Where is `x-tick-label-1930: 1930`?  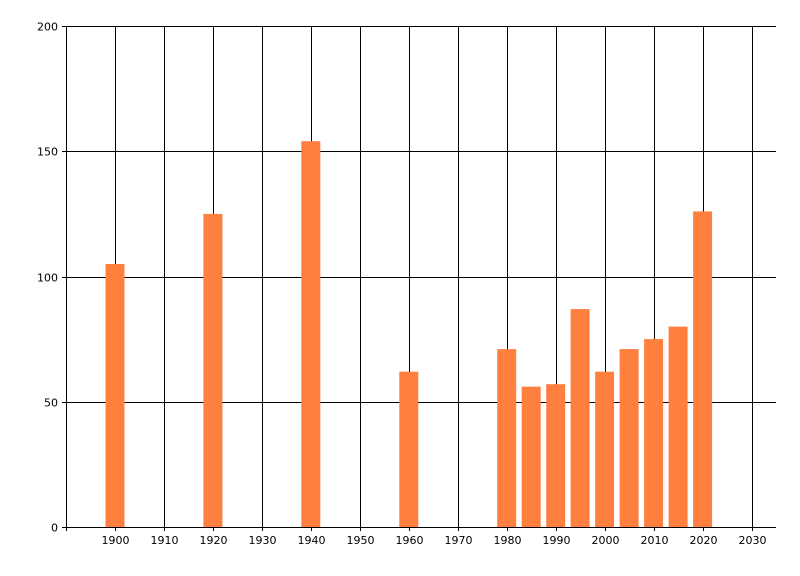
x-tick-label-1930: 1930 is located at coordinates (263, 540).